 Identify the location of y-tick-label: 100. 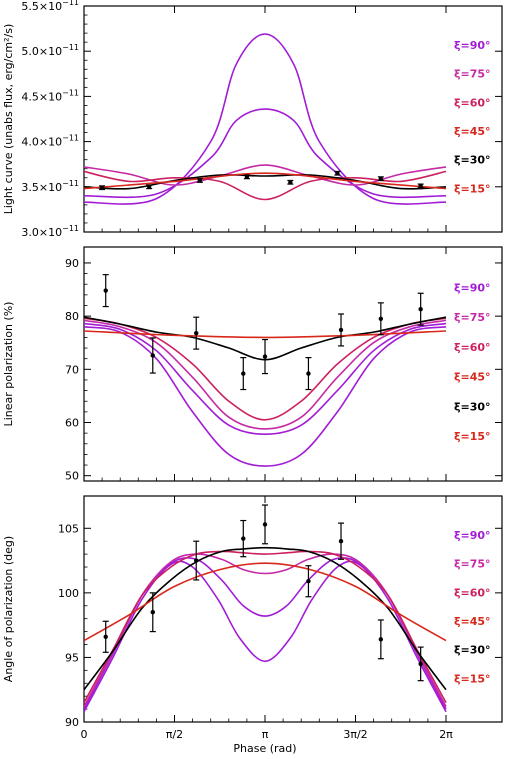
(68, 593).